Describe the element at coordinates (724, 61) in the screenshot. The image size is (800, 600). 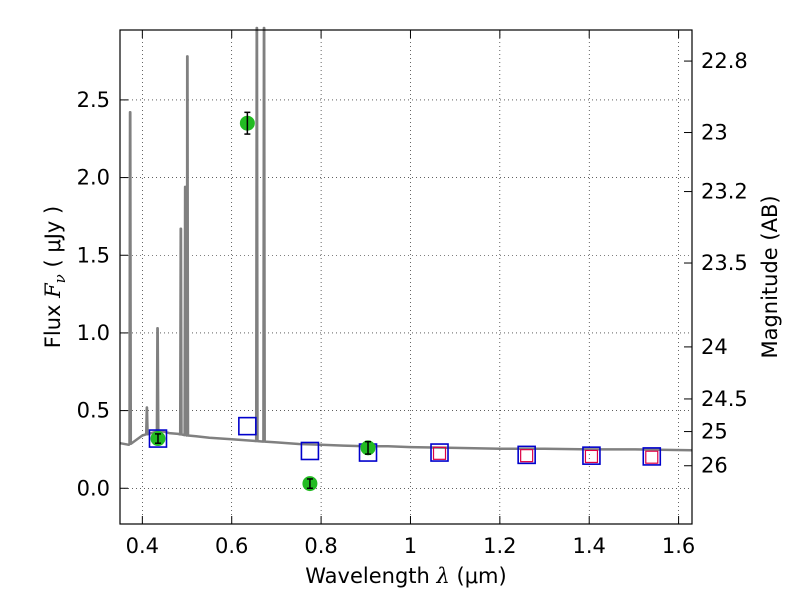
I see `mag-tick-label: 22.8` at that location.